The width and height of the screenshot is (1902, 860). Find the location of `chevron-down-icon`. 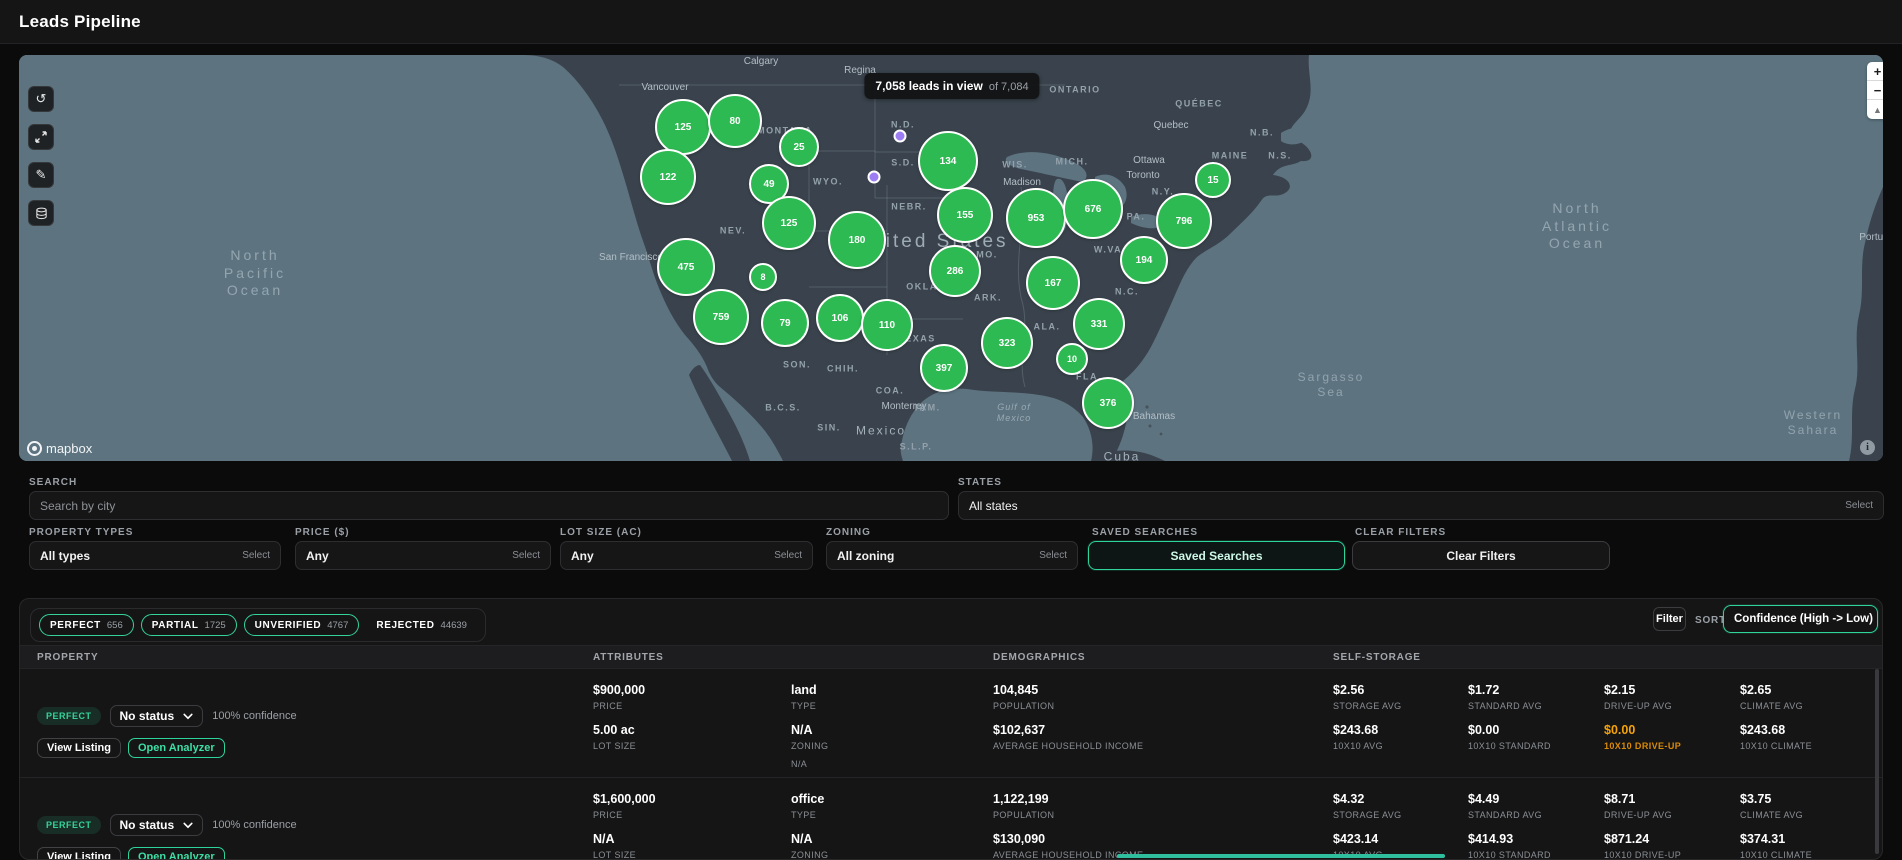

chevron-down-icon is located at coordinates (188, 716).